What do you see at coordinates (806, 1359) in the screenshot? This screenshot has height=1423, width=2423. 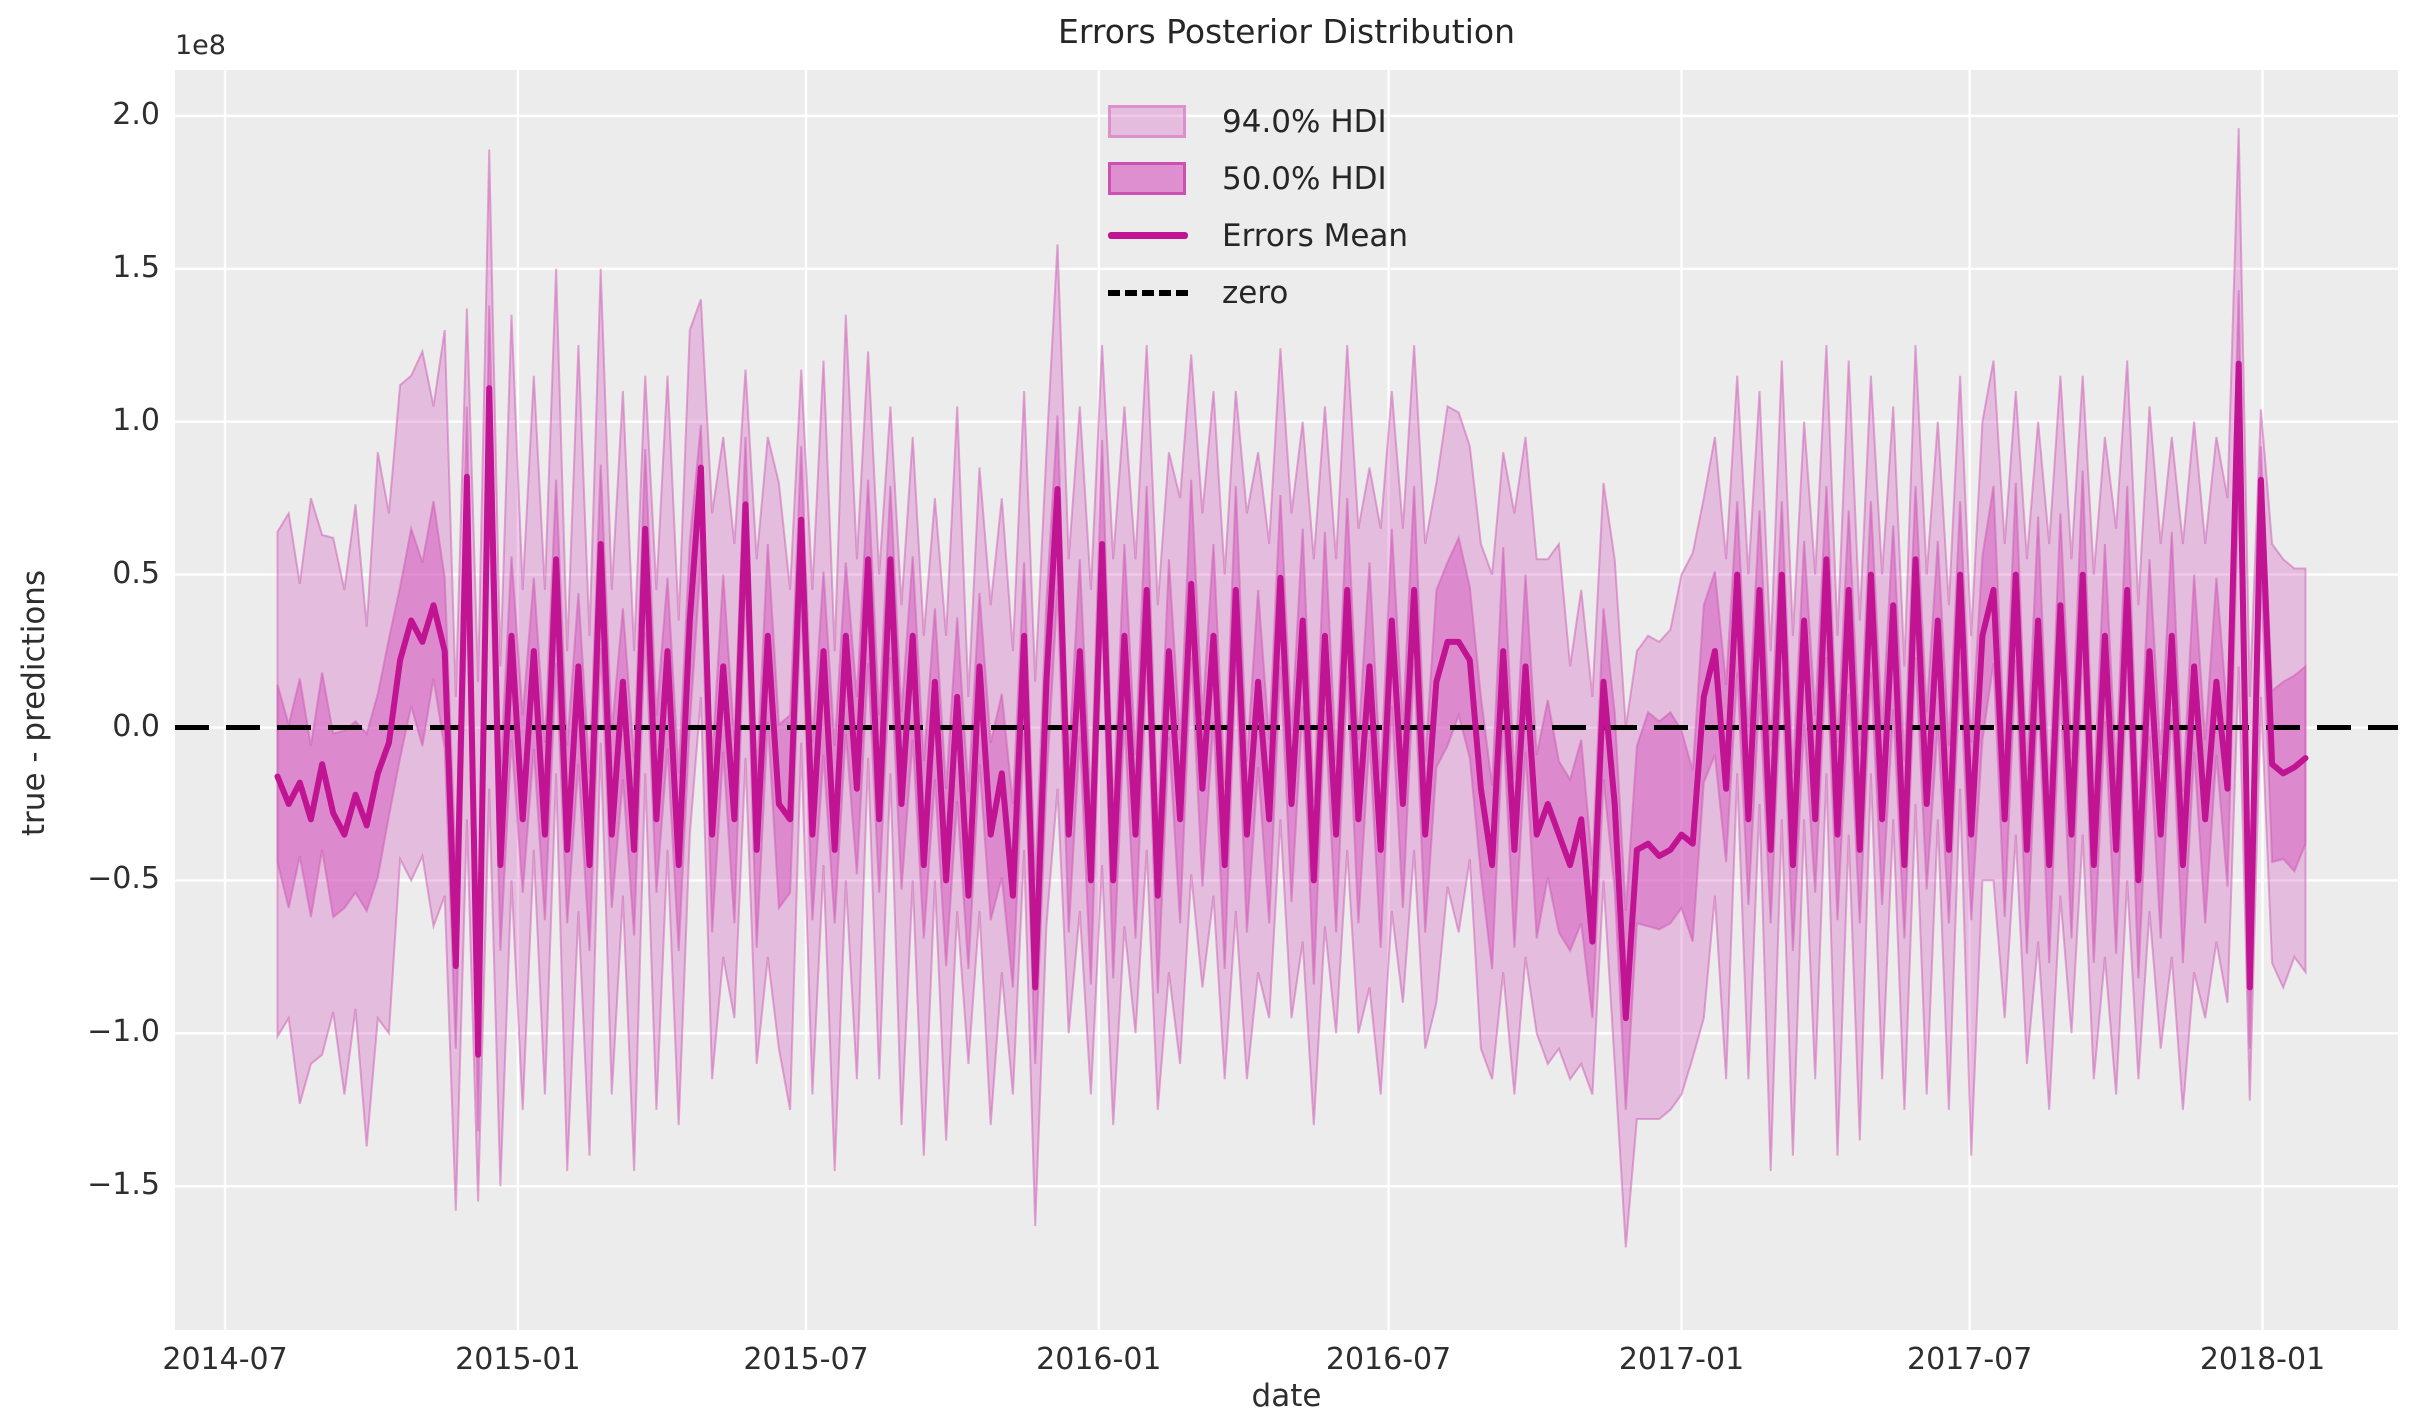 I see `x-tick-label: 2015-07` at bounding box center [806, 1359].